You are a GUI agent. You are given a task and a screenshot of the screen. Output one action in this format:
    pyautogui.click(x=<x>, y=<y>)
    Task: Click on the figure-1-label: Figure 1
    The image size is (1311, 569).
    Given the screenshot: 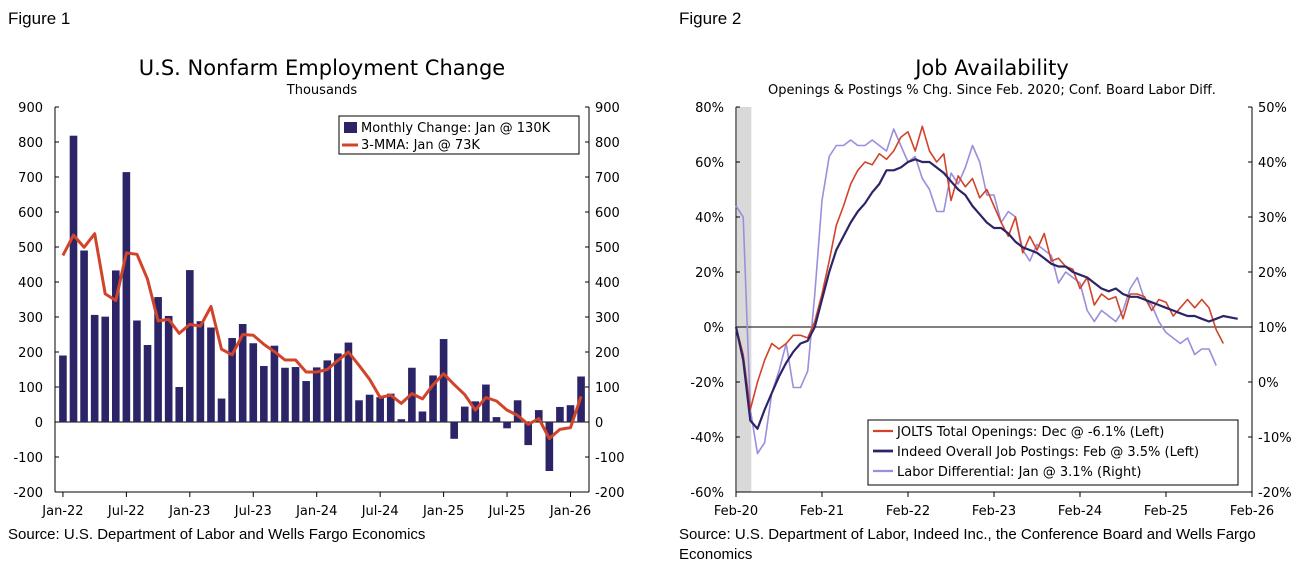 What is the action you would take?
    pyautogui.click(x=39, y=18)
    